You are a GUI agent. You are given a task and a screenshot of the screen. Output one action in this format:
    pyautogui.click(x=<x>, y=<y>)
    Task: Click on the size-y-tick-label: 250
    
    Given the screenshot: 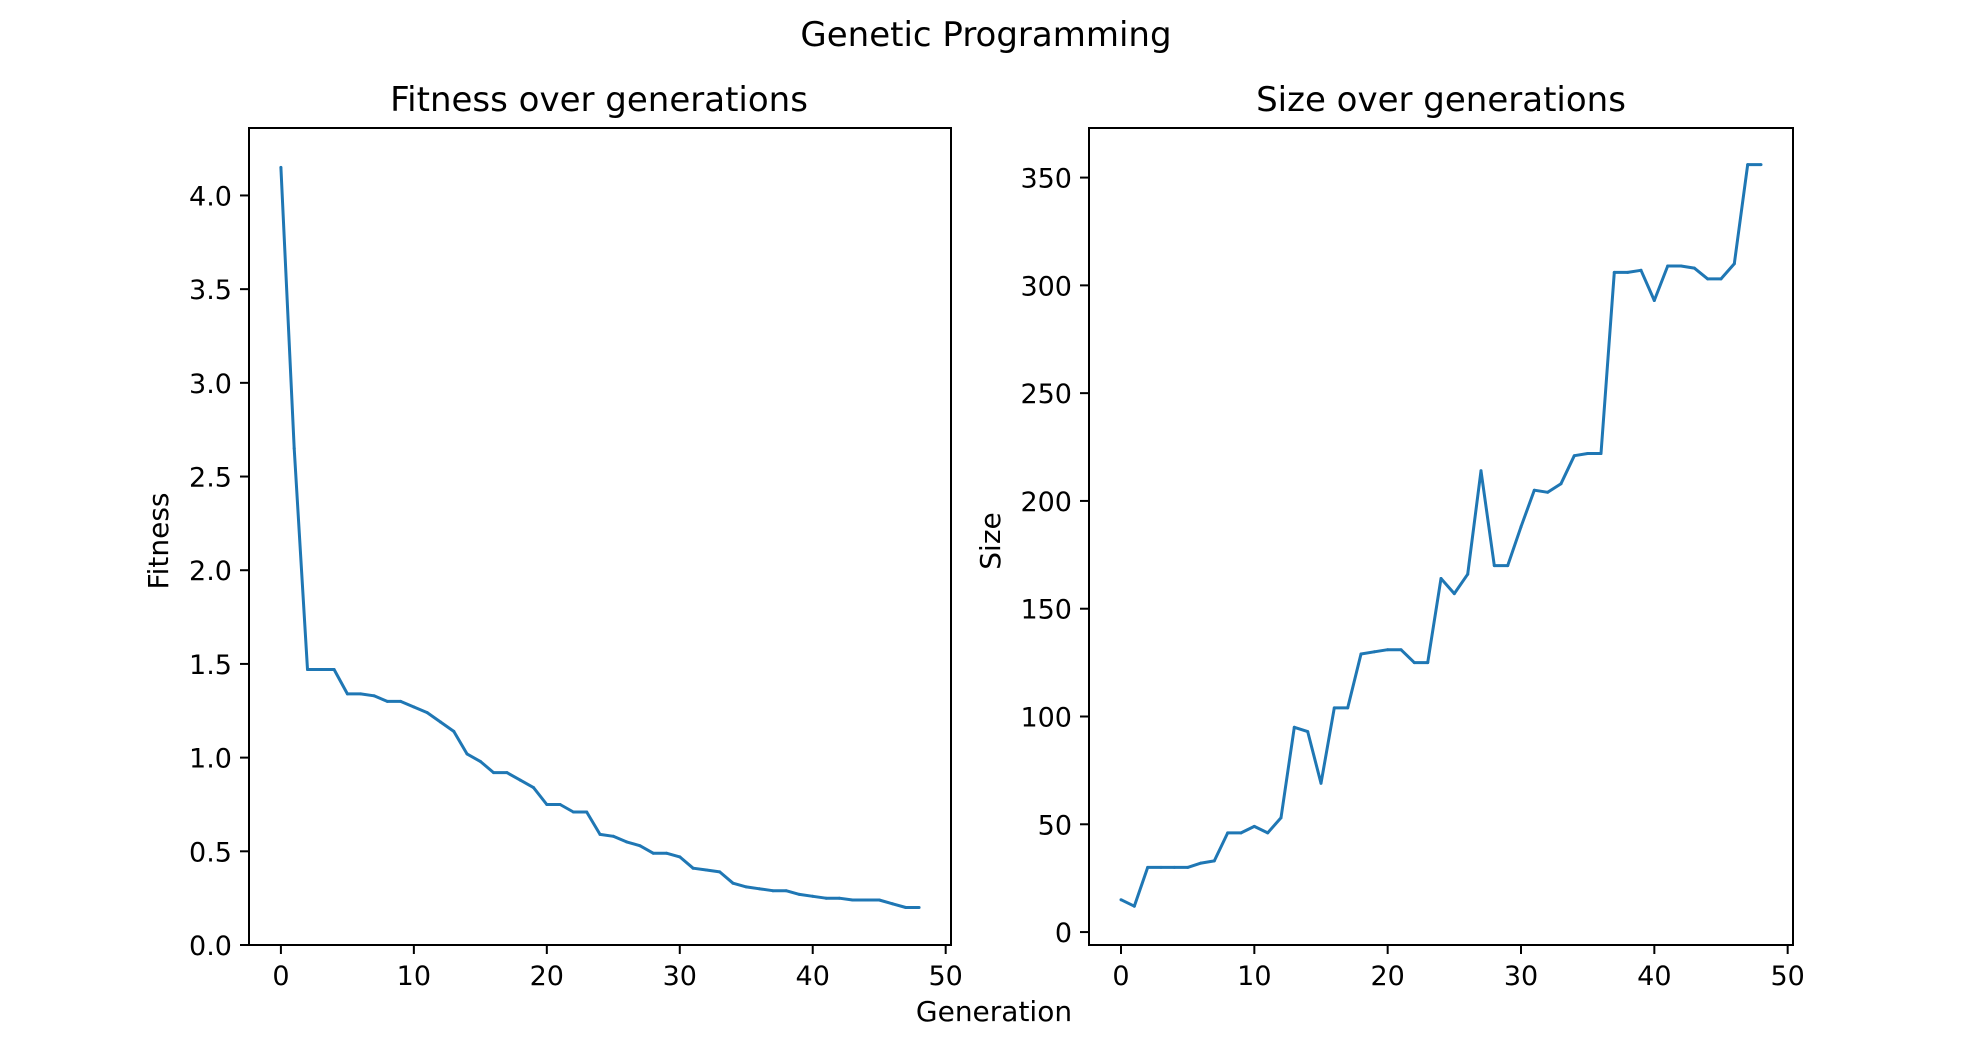 What is the action you would take?
    pyautogui.click(x=1046, y=394)
    